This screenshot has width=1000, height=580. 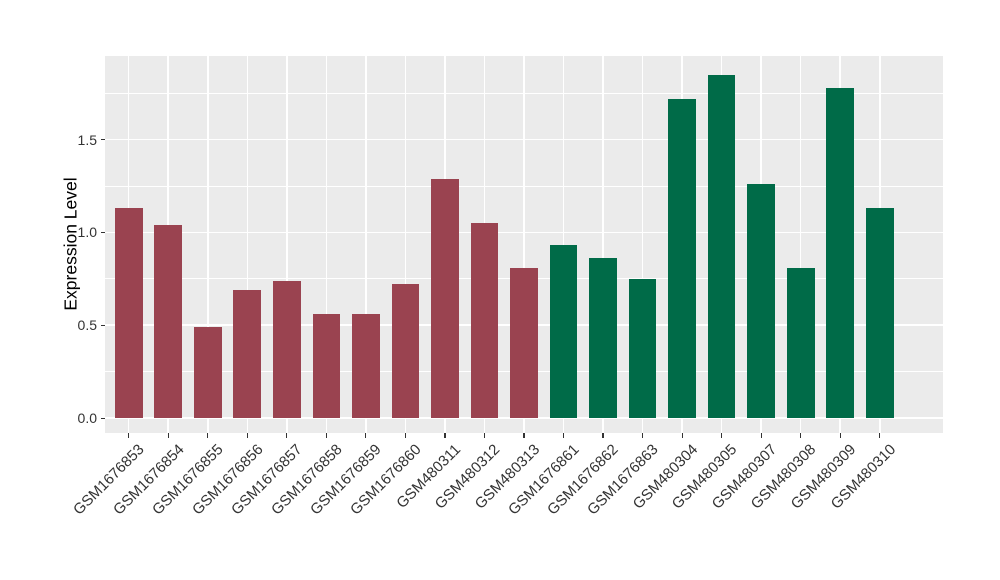 I want to click on bar-GSM1676862, so click(x=603, y=338).